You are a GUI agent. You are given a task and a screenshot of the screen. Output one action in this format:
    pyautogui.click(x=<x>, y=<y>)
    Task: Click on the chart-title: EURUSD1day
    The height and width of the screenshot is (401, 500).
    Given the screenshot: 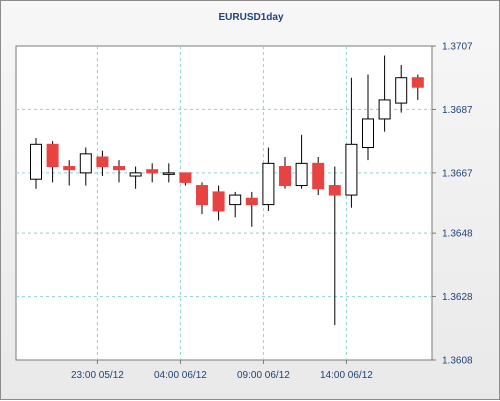 What is the action you would take?
    pyautogui.click(x=251, y=17)
    